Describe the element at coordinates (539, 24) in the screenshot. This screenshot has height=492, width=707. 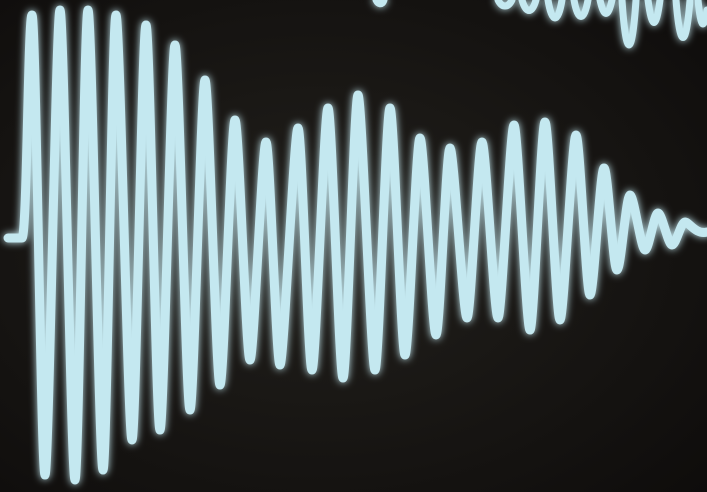
I see `upper-trace` at that location.